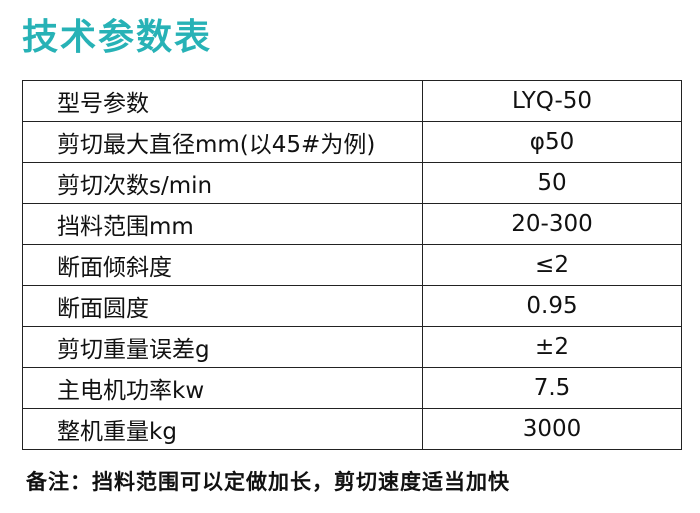 Image resolution: width=700 pixels, height=513 pixels. I want to click on parameter-name: 主电机功率kw, so click(222, 388).